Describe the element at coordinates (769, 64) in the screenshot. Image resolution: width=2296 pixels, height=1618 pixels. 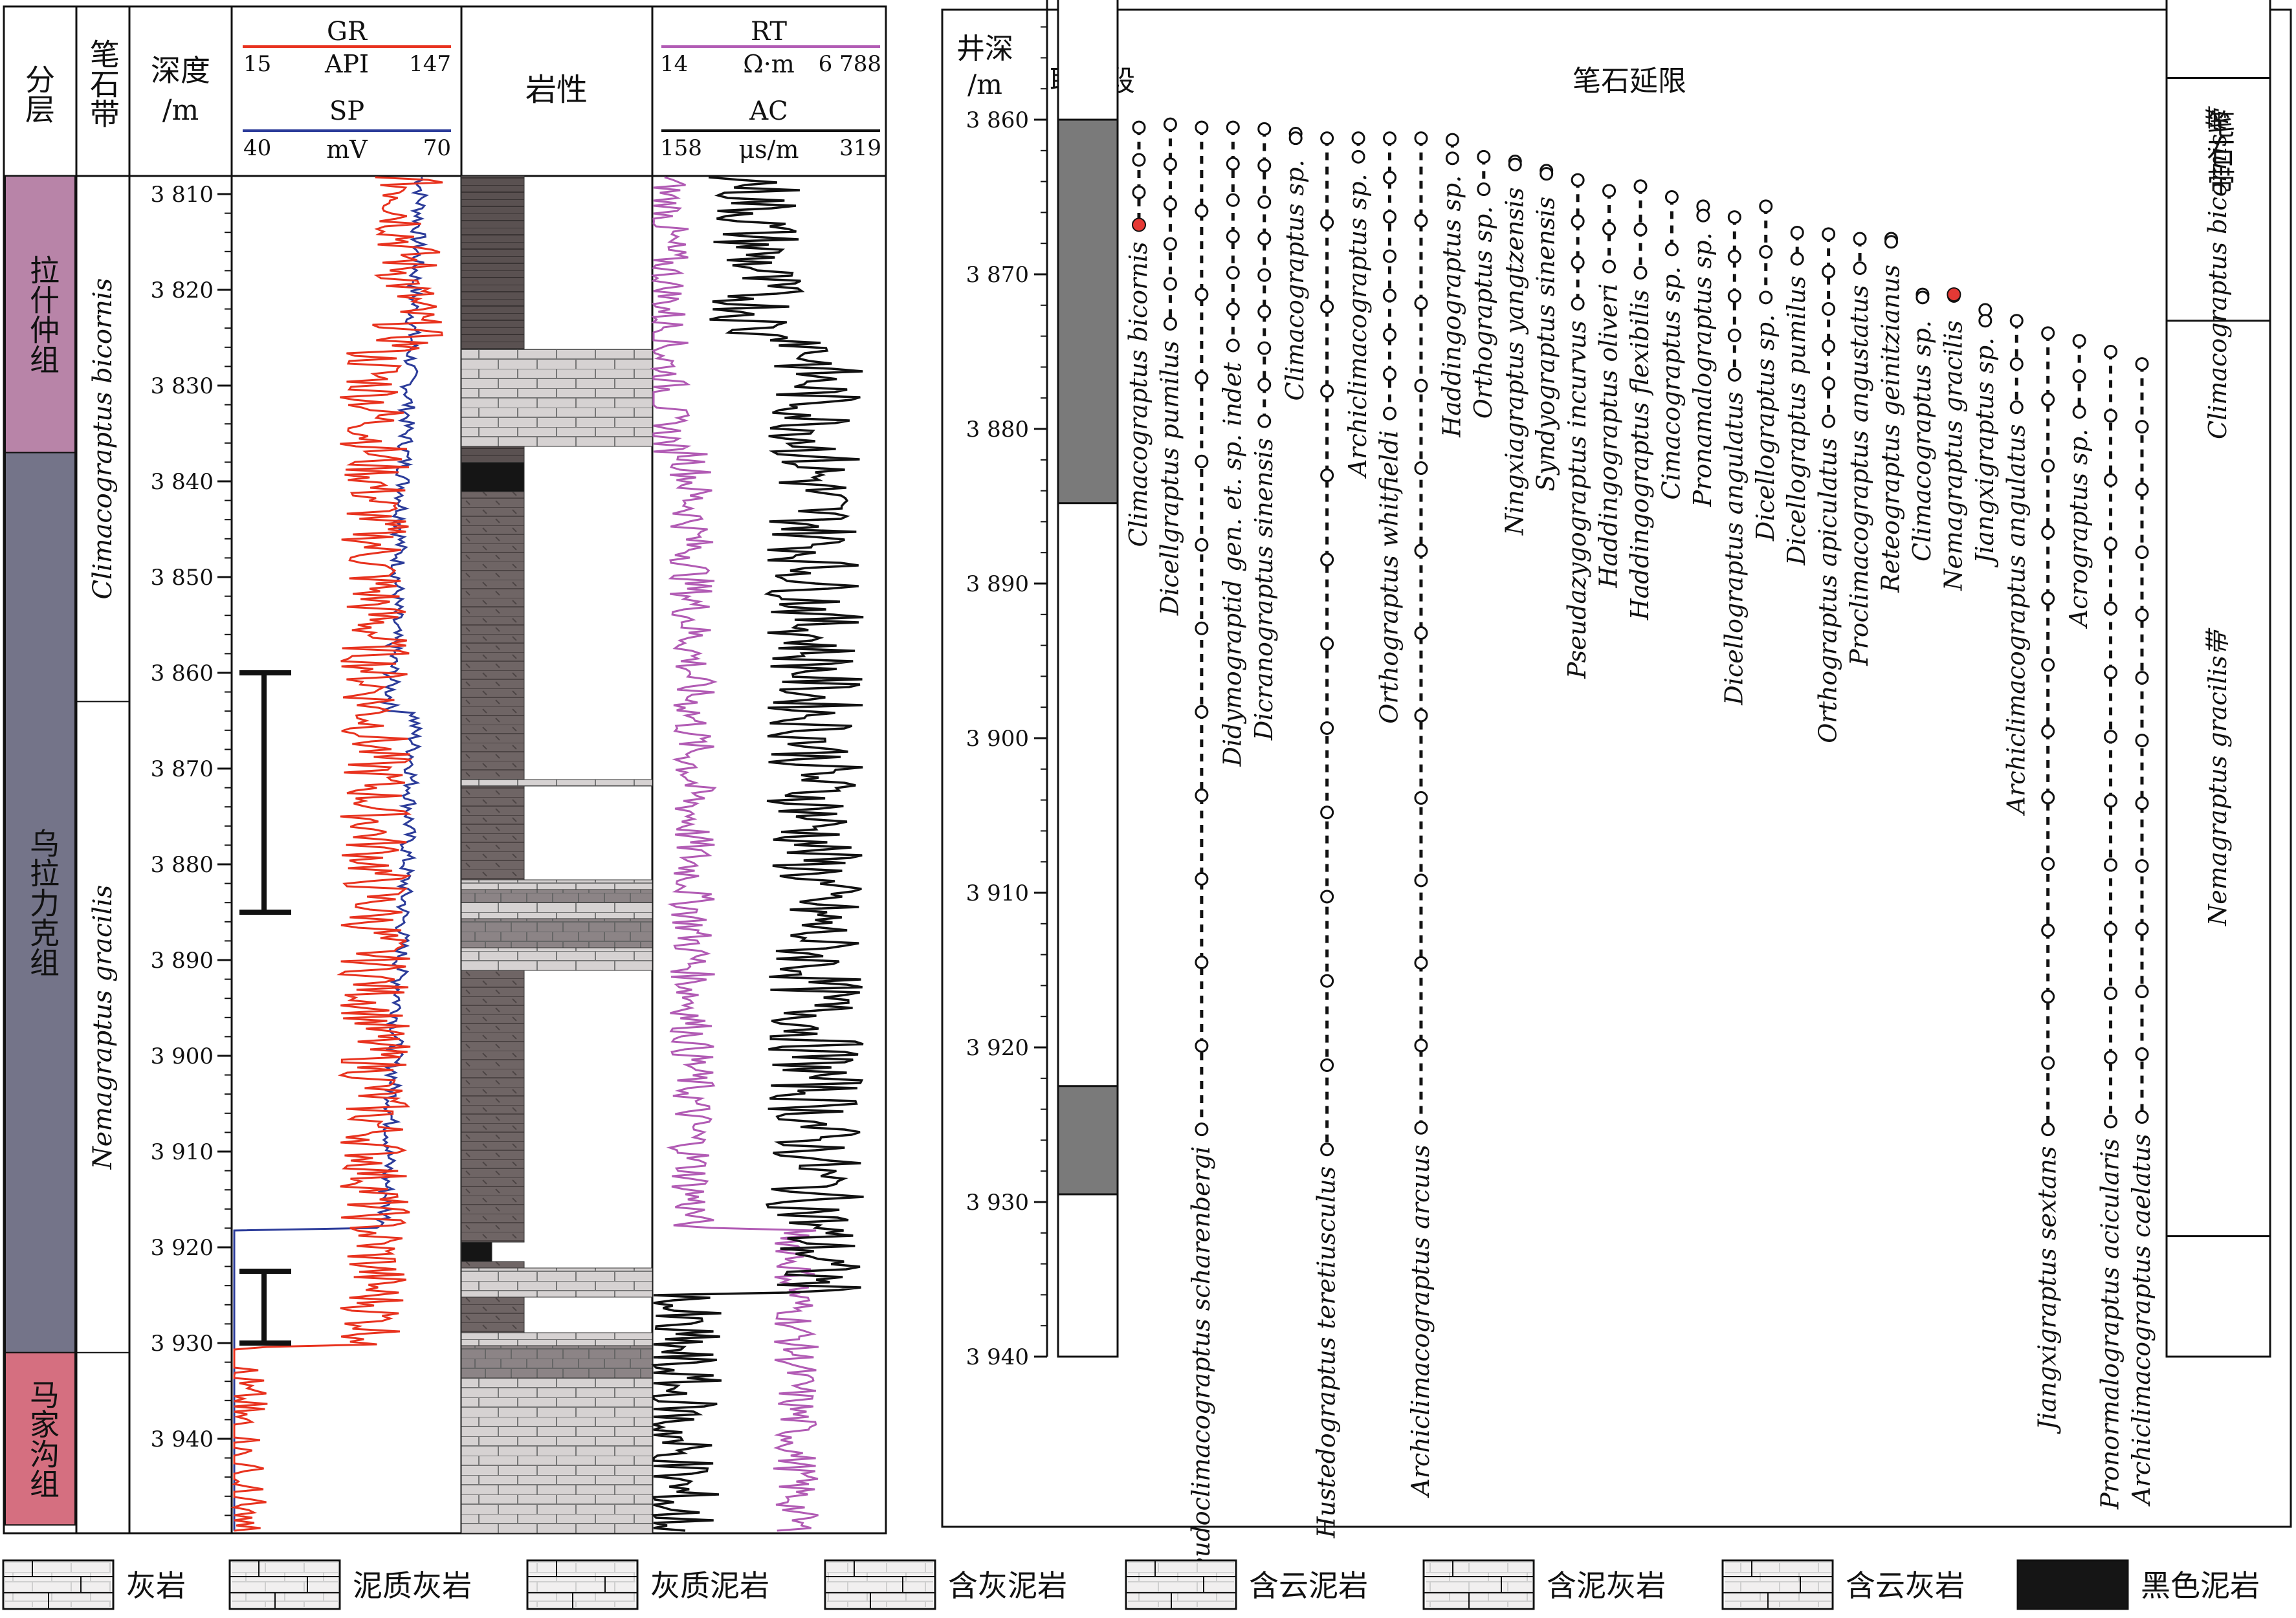
I see `rt-unit: Ω·m` at that location.